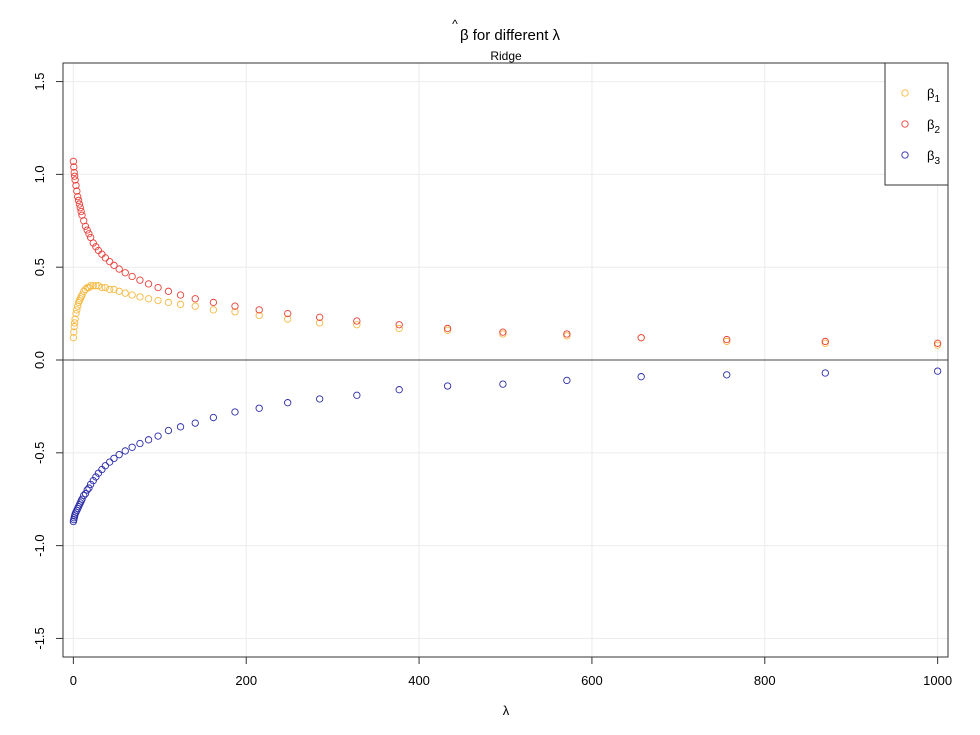 This screenshot has height=735, width=980. What do you see at coordinates (419, 680) in the screenshot?
I see `x-tick-label: 400` at bounding box center [419, 680].